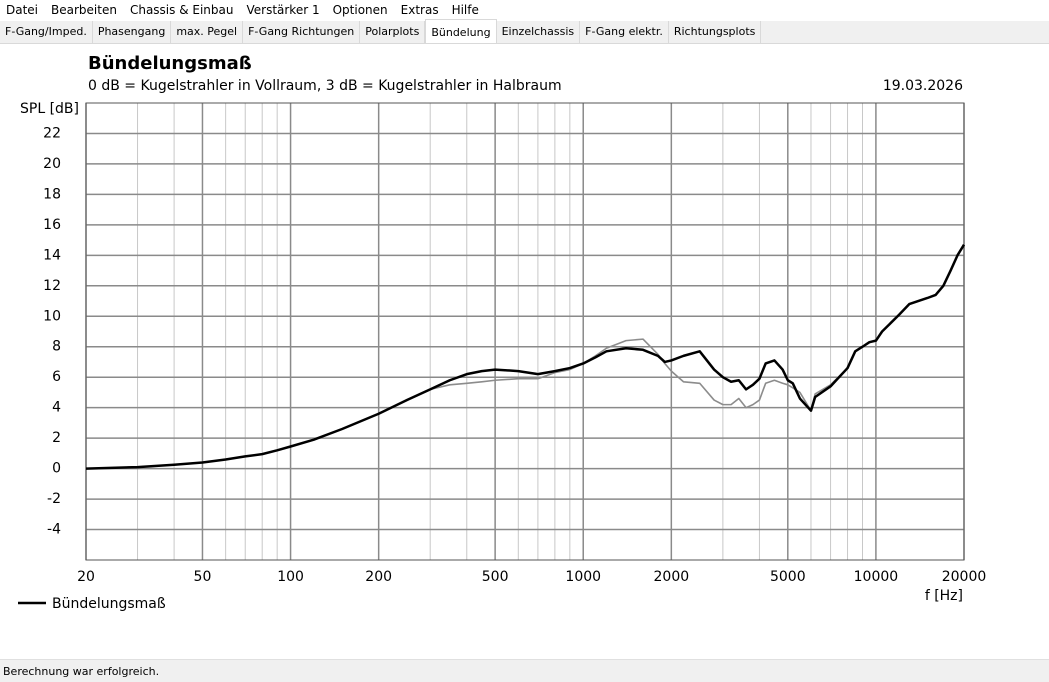 The image size is (1049, 682). I want to click on x-tick-label: 1000, so click(583, 577).